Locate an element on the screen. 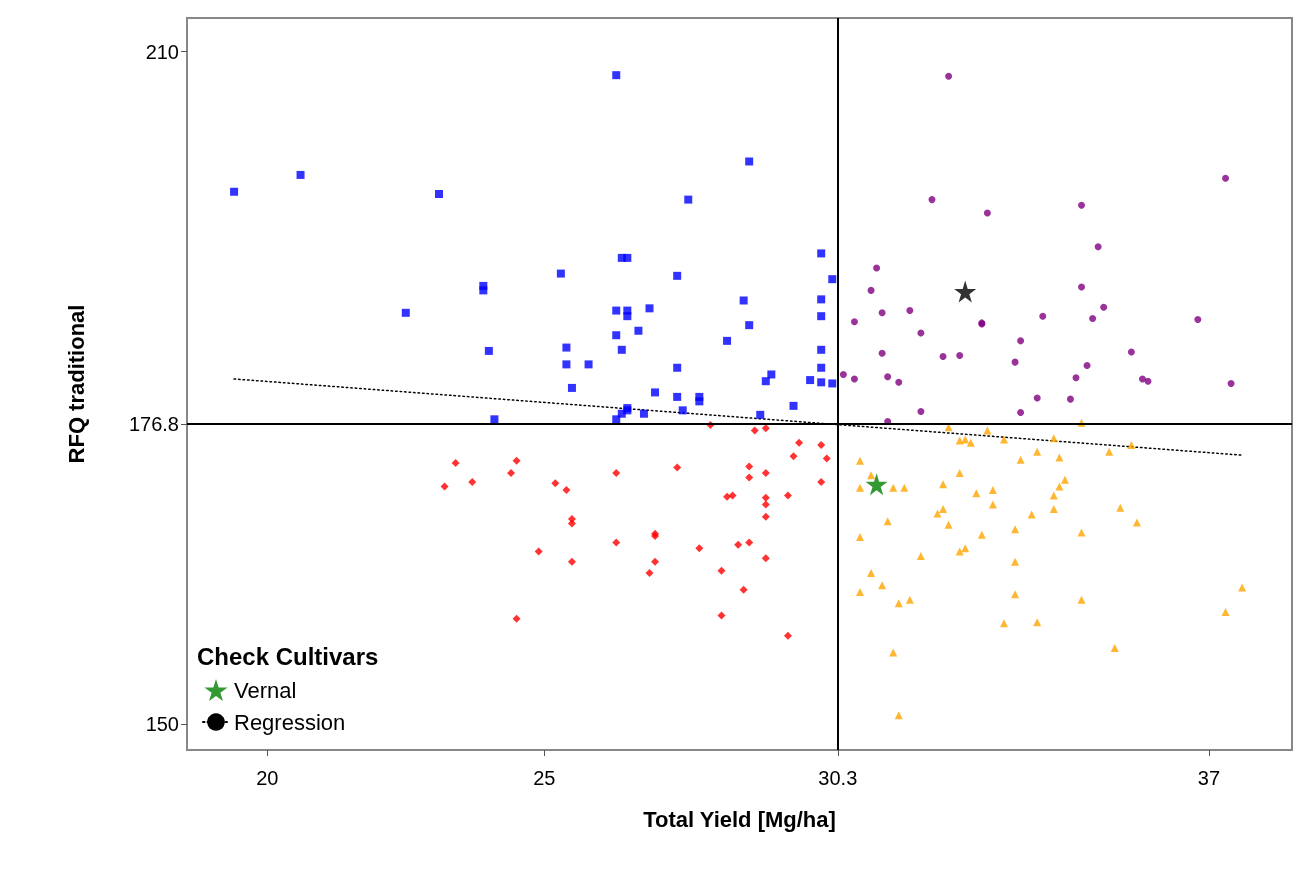 This screenshot has width=1297, height=871. x-tick-label: 25 is located at coordinates (544, 778).